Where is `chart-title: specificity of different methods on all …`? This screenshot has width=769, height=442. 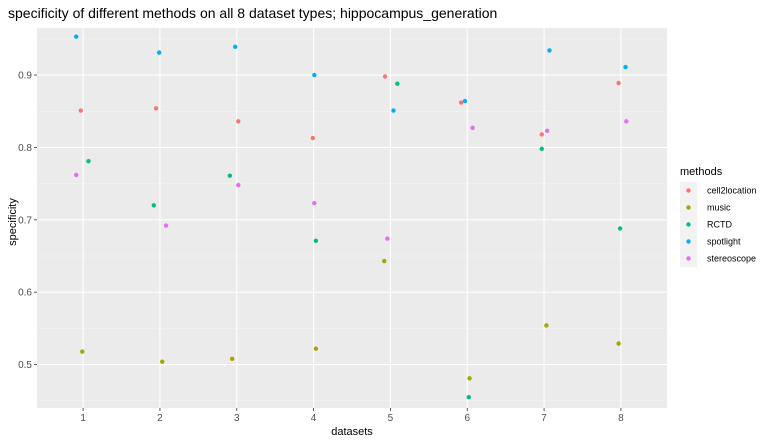
chart-title: specificity of different methods on all … is located at coordinates (252, 13).